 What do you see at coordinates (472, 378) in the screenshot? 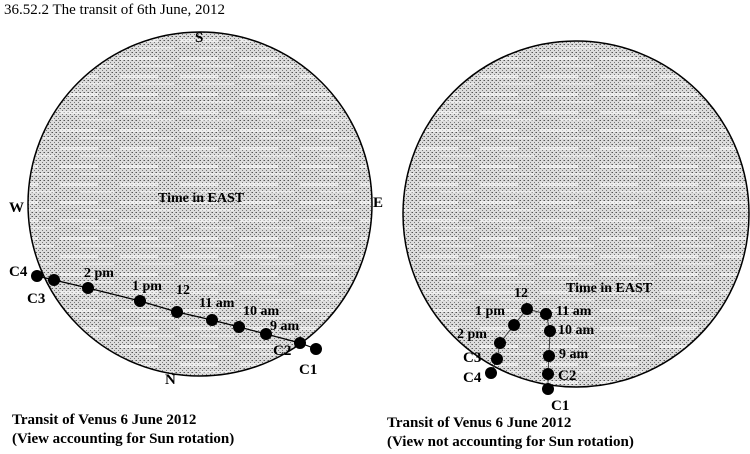
I see `right-label-c4: C4` at bounding box center [472, 378].